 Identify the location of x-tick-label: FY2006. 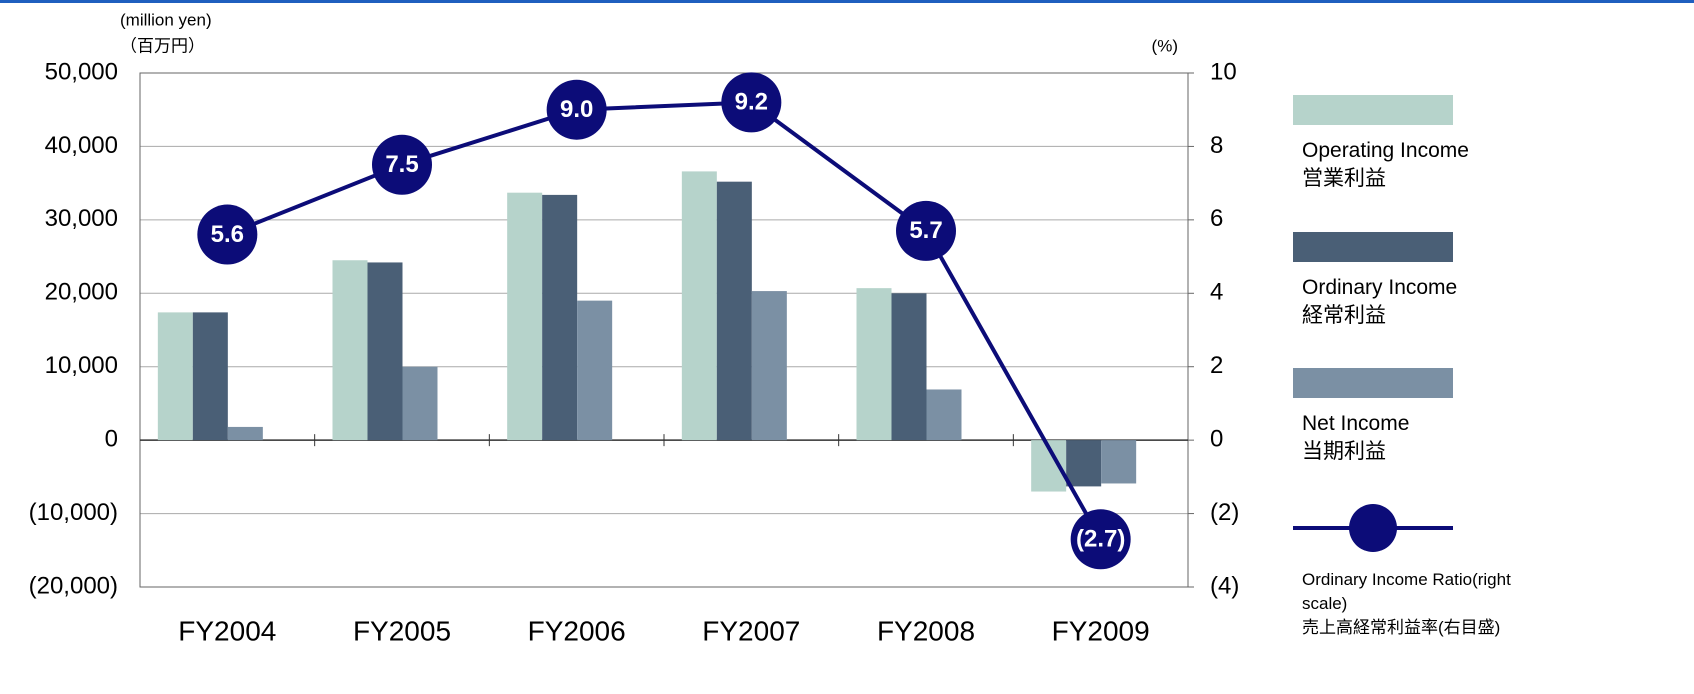
(577, 630).